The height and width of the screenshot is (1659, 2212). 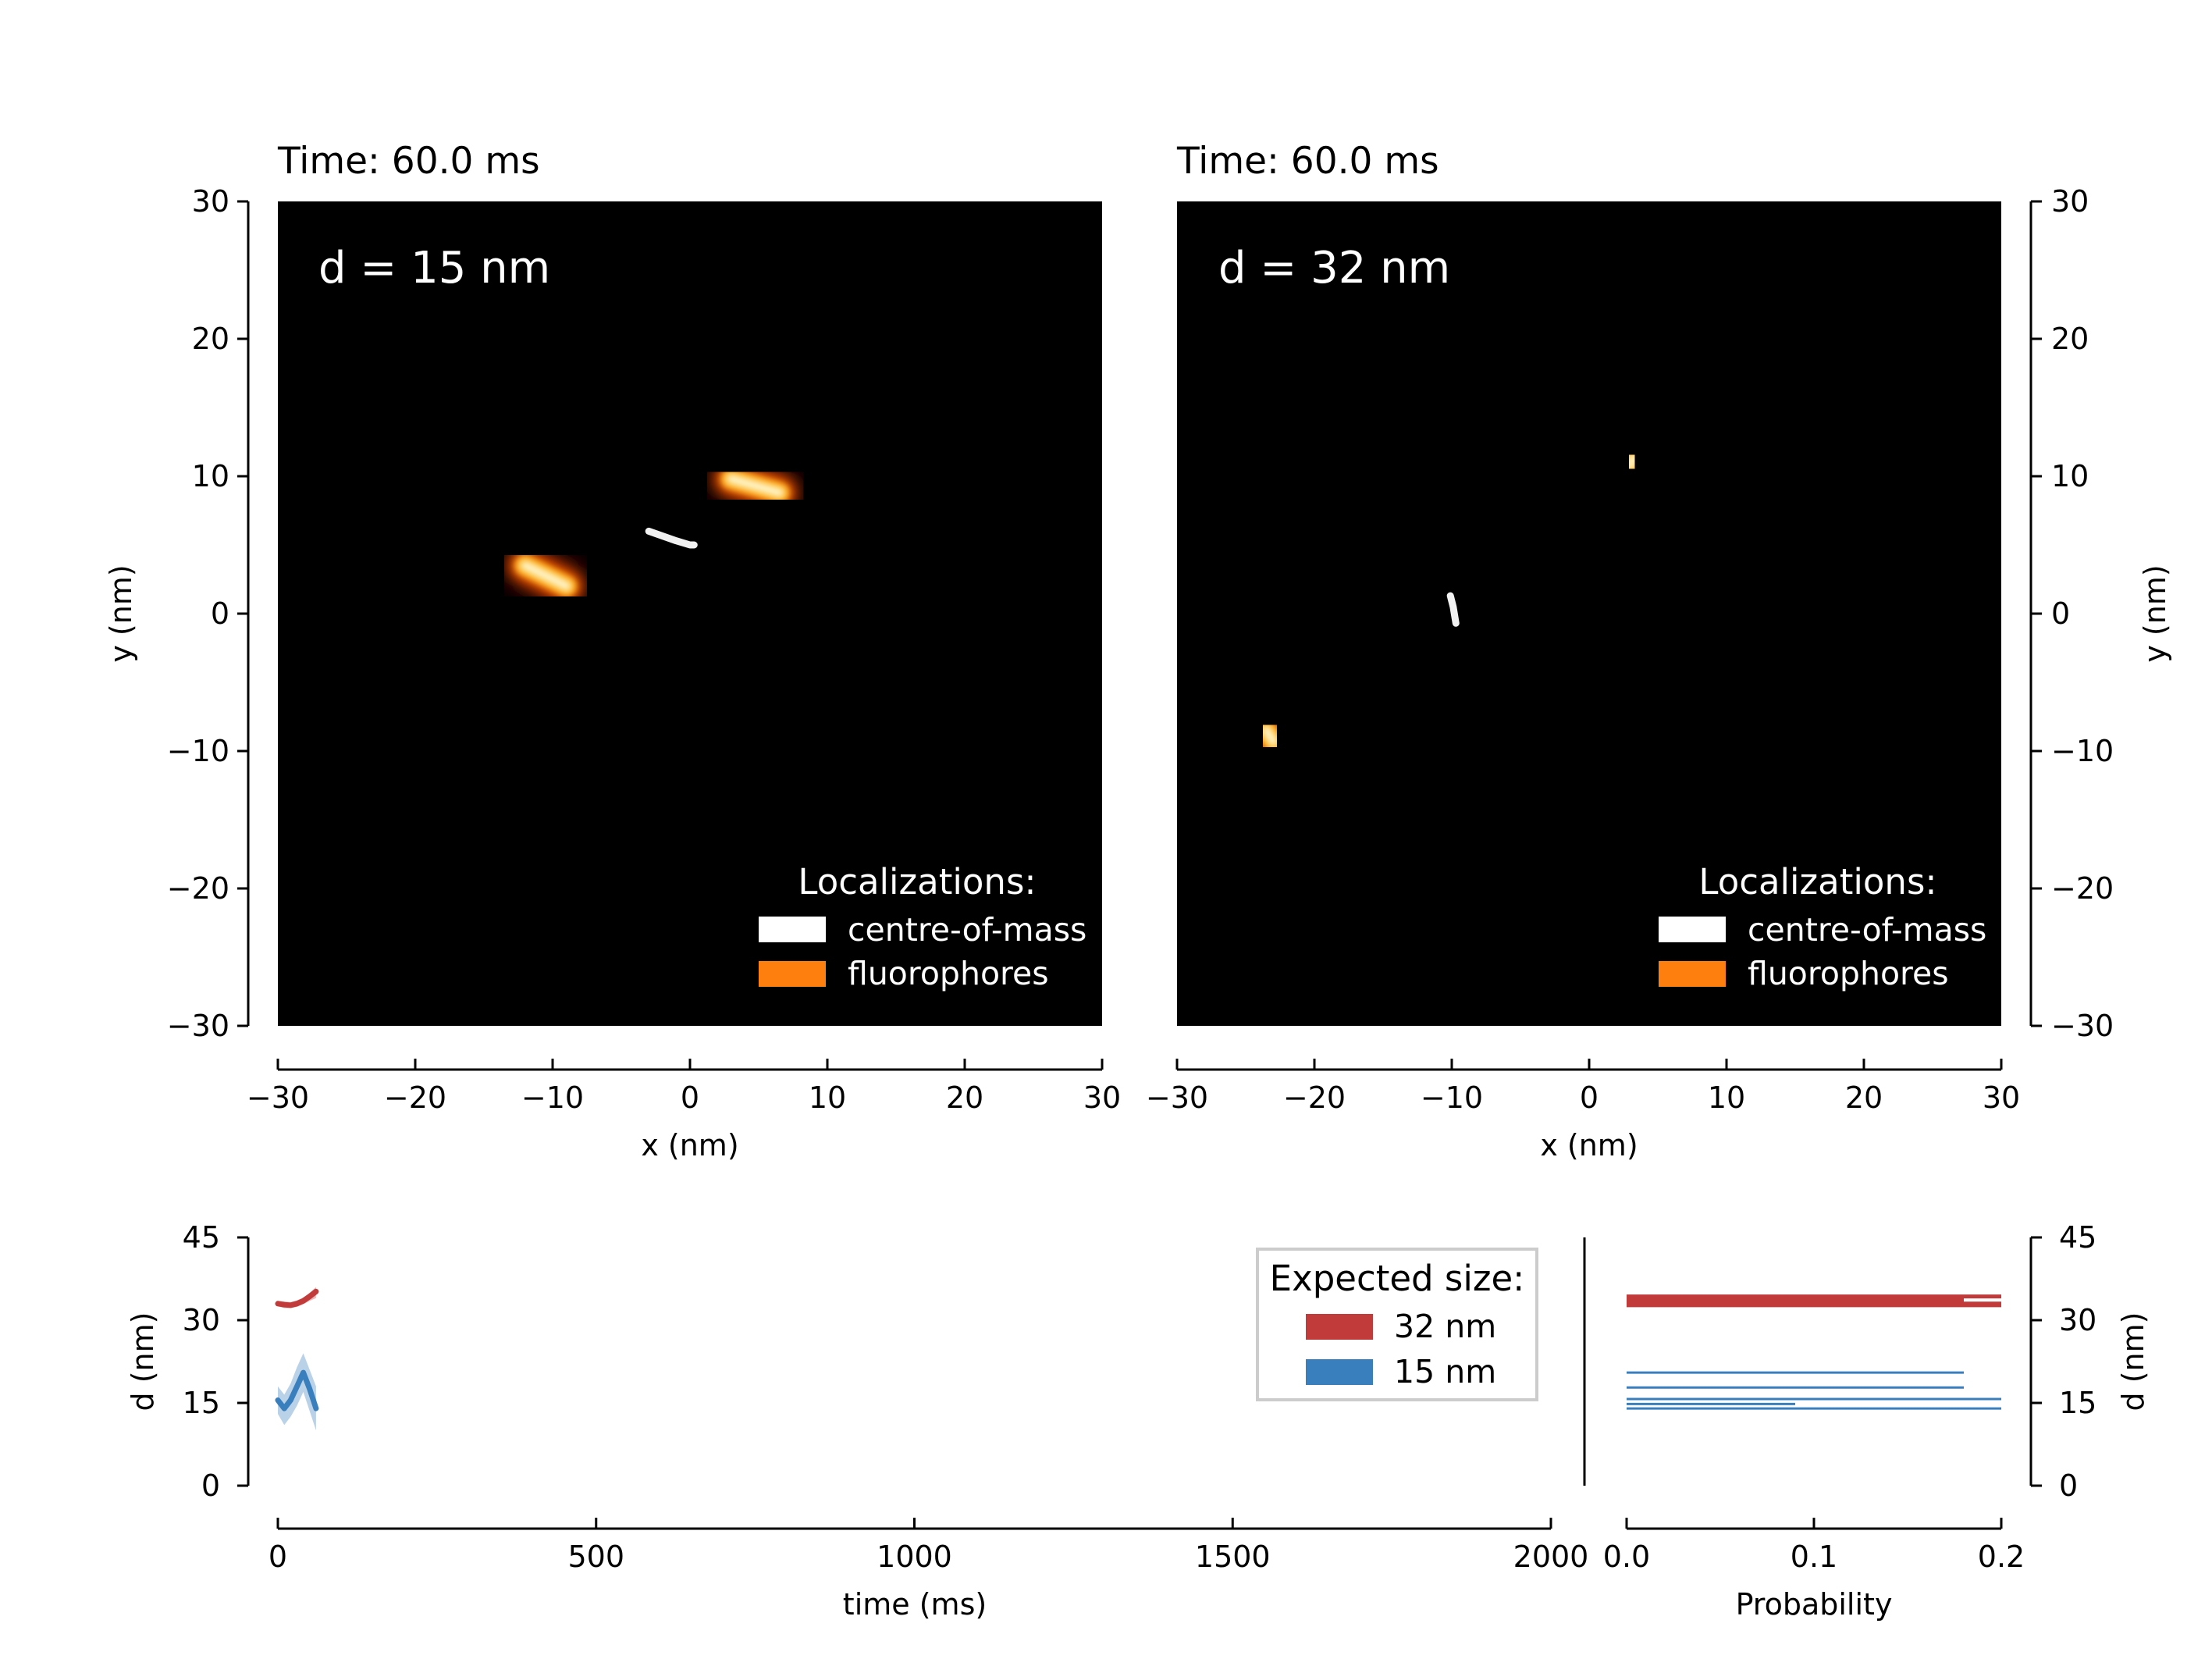 I want to click on panel-15nm-legend-label-com: centre-of-mass, so click(x=967, y=930).